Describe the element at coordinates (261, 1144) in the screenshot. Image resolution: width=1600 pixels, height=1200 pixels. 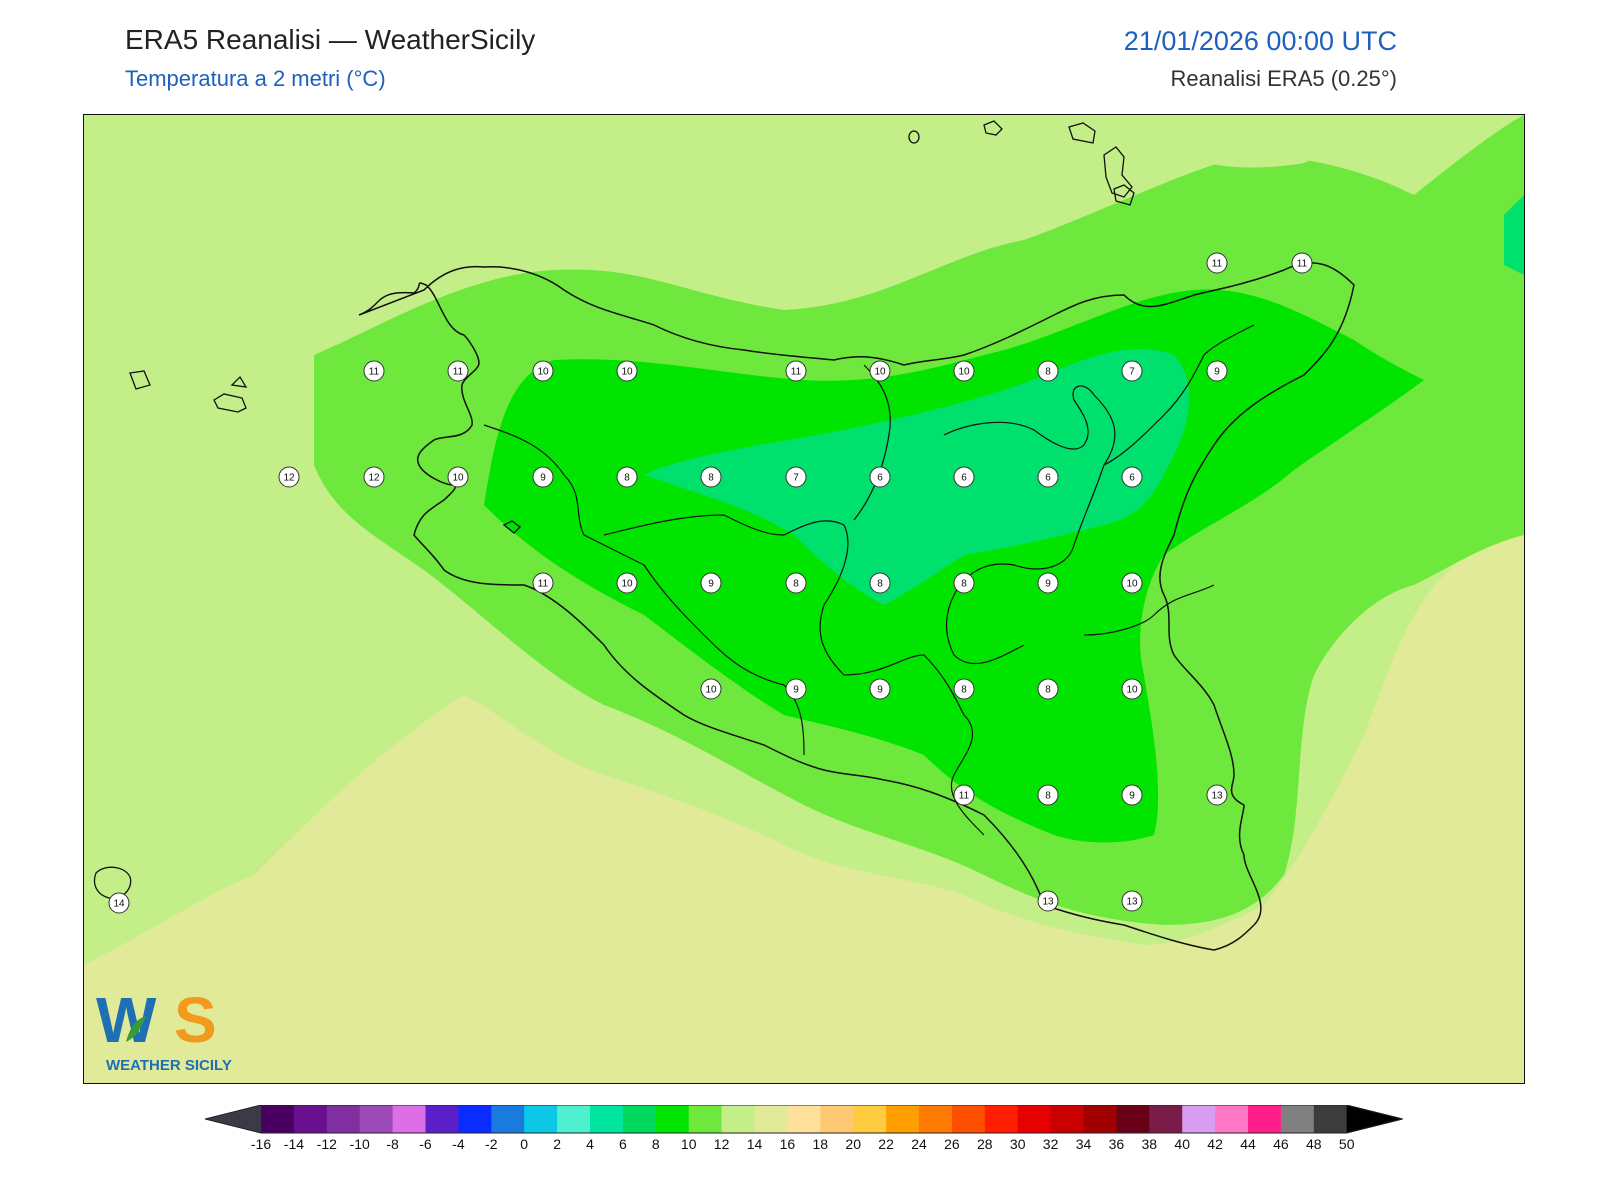
I see `colorbar-tick-label: -16` at that location.